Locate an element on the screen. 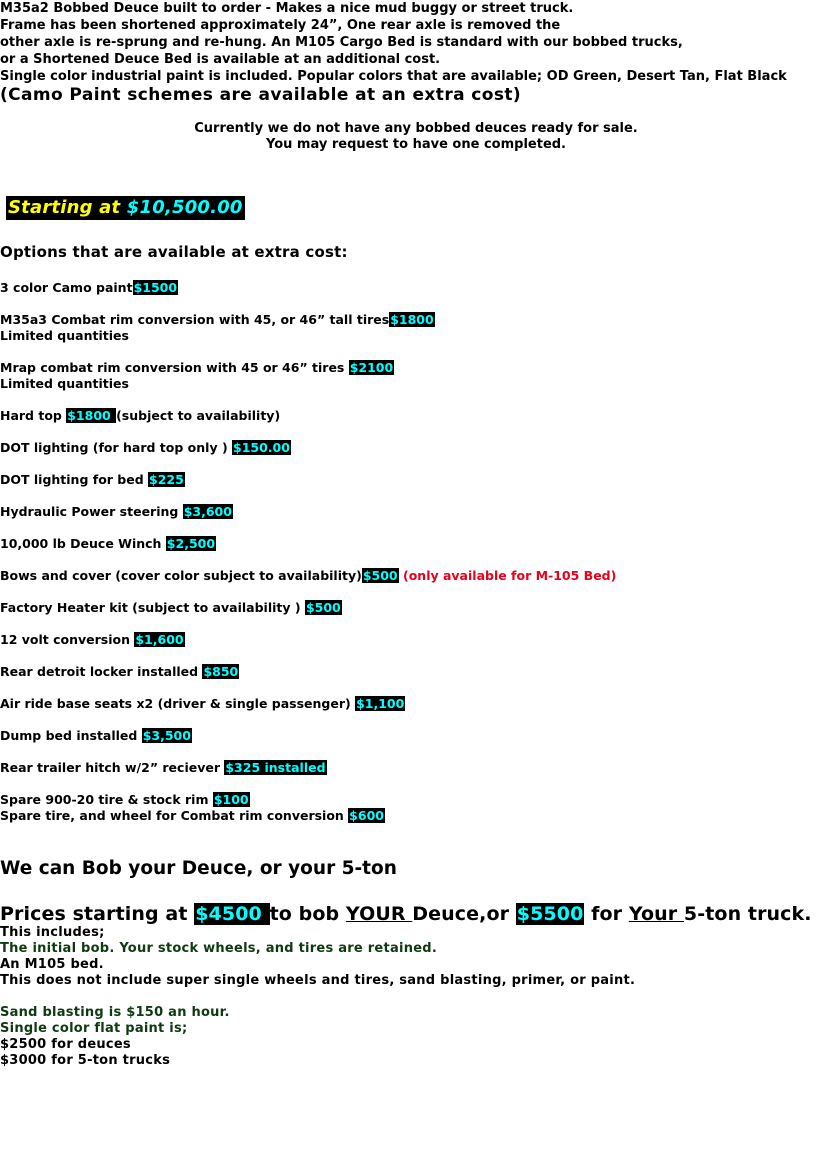  option-price: $850 is located at coordinates (221, 671).